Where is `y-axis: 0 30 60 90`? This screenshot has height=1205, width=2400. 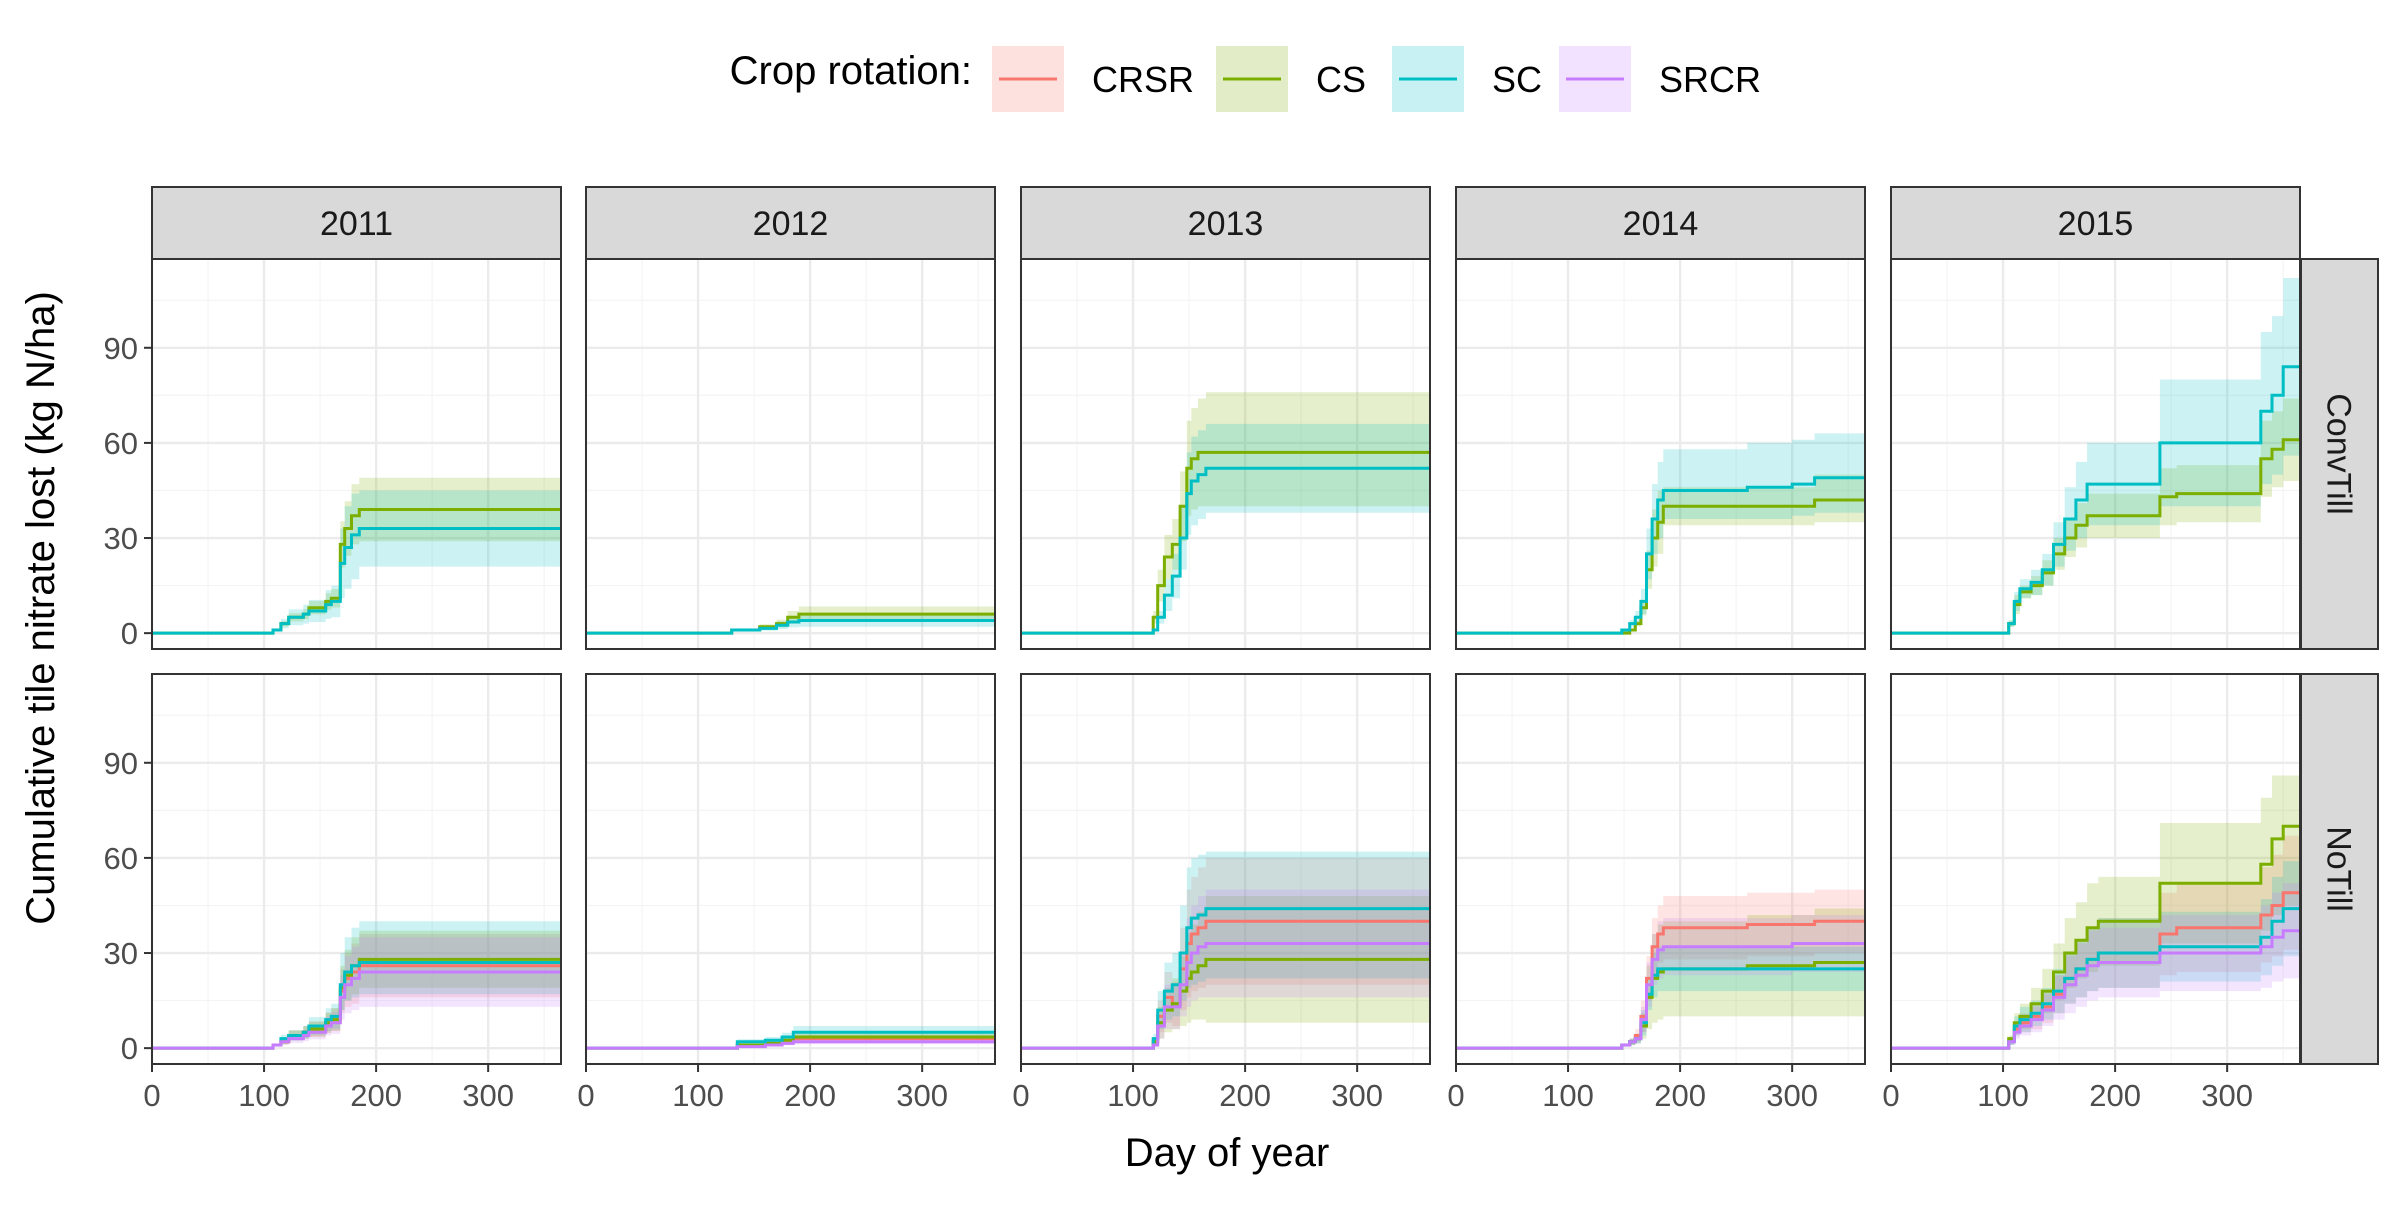
y-axis: 0 30 60 90 is located at coordinates (128, 906).